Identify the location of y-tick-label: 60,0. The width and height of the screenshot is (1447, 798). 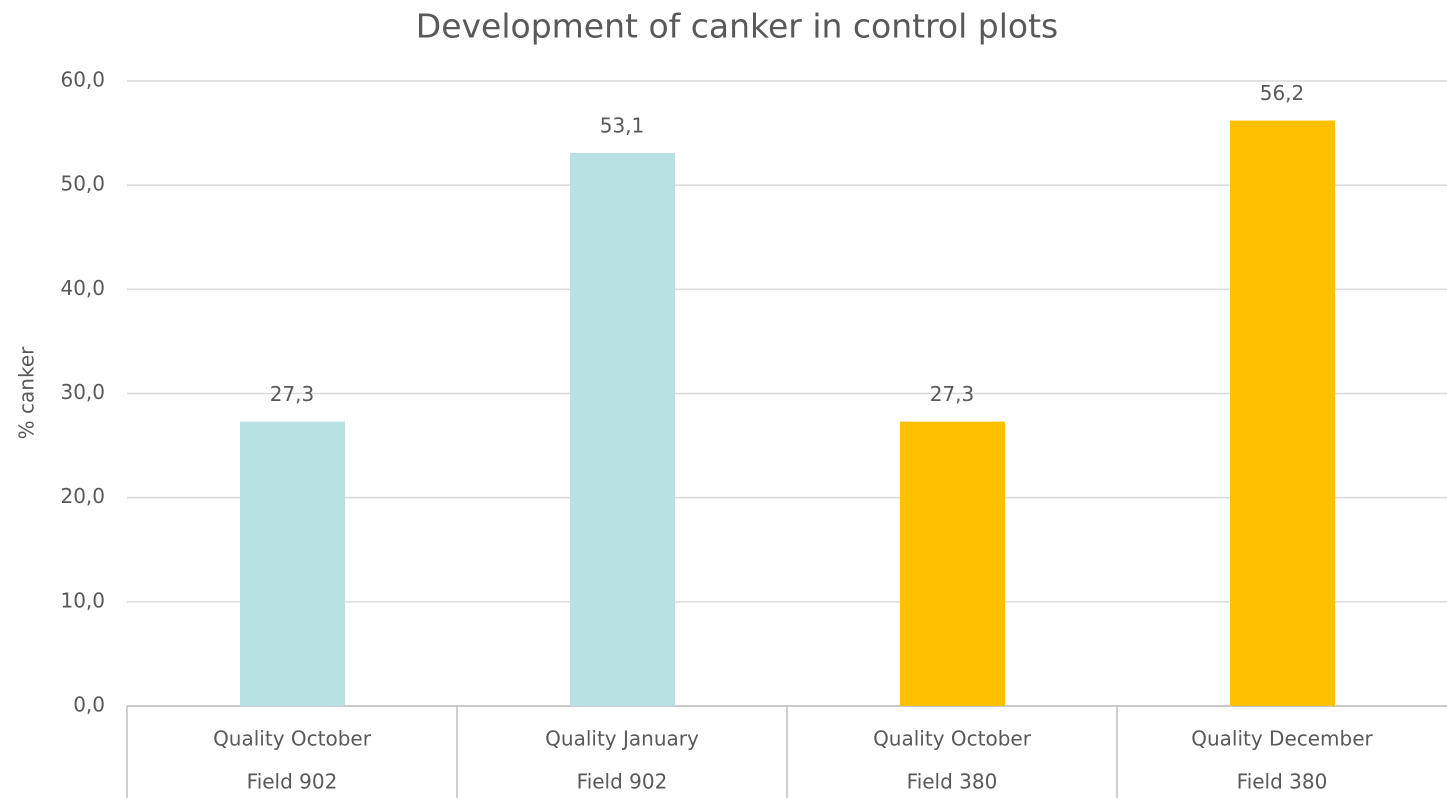
(82, 80).